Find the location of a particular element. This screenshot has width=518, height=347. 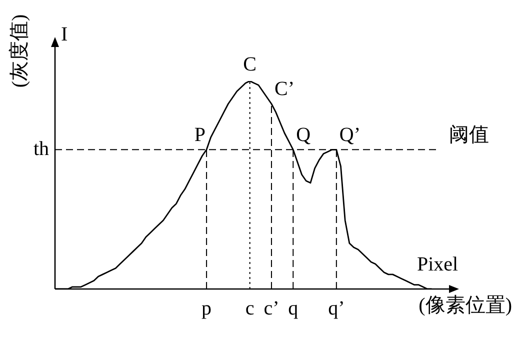

annotation: Q is located at coordinates (304, 135).